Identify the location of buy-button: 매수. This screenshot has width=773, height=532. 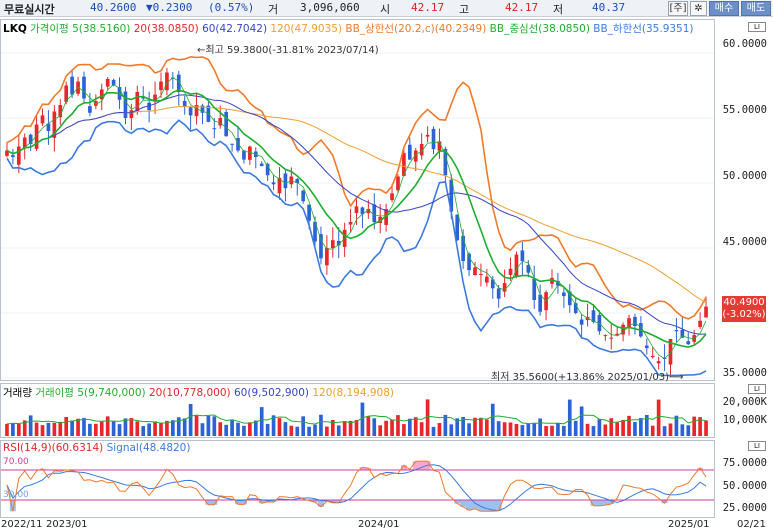
(724, 8).